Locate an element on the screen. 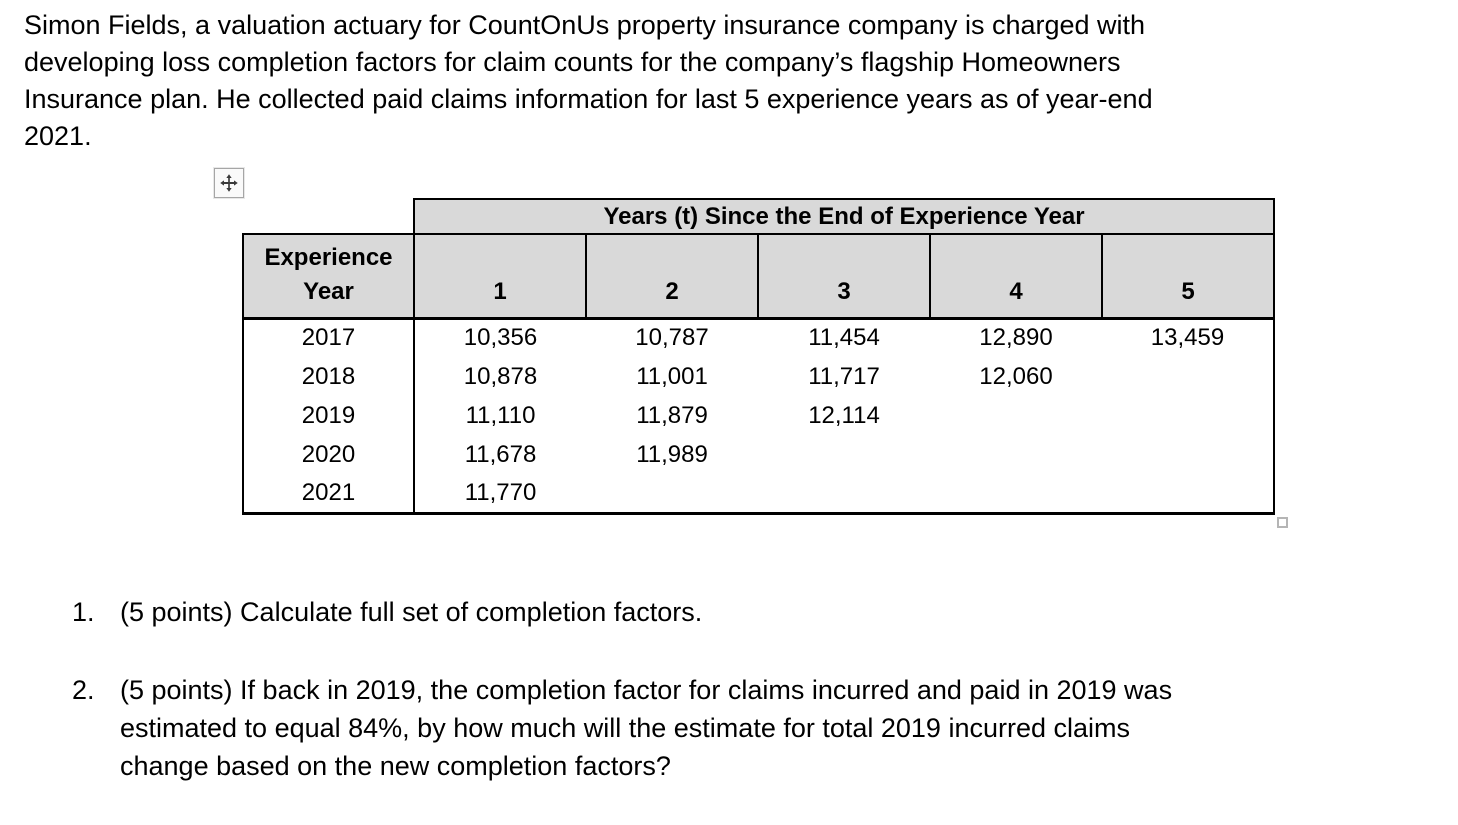  claims-value-cell: 10,787 is located at coordinates (672, 338).